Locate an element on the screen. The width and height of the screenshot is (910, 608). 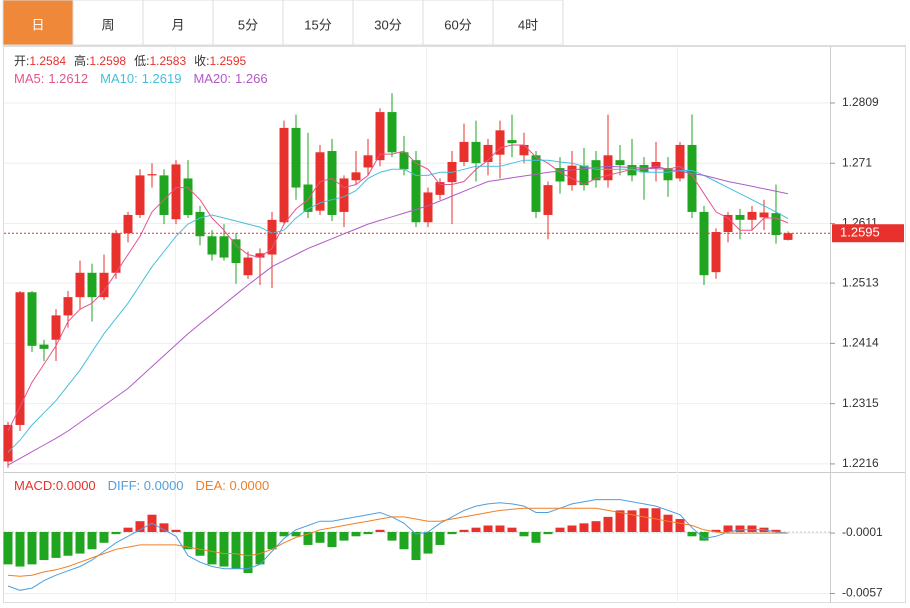
ohlc-value: 1.2595 is located at coordinates (227, 61).